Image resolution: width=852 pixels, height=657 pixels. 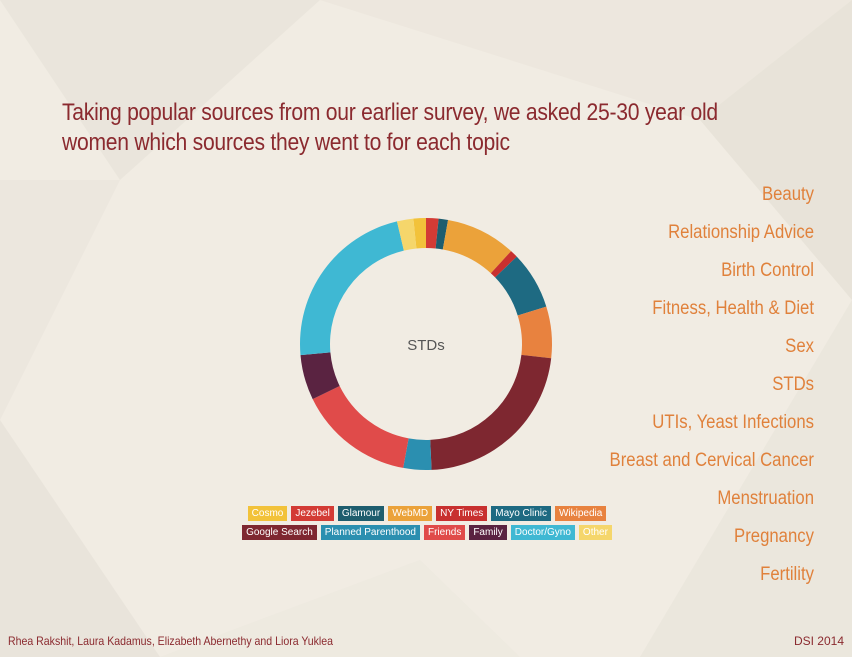 I want to click on legend-item-other: Other, so click(x=595, y=532).